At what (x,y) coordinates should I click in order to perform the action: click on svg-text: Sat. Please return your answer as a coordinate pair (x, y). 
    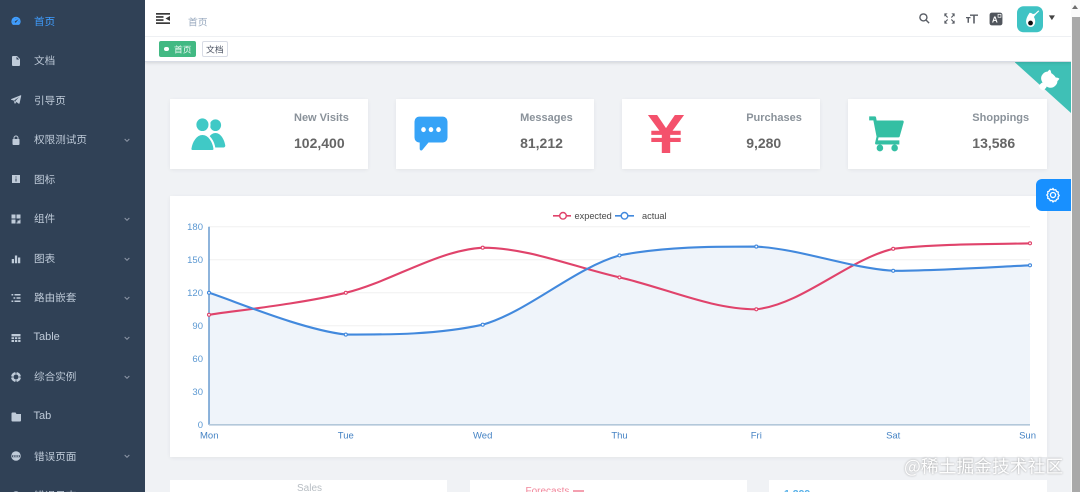
    Looking at the image, I should click on (893, 436).